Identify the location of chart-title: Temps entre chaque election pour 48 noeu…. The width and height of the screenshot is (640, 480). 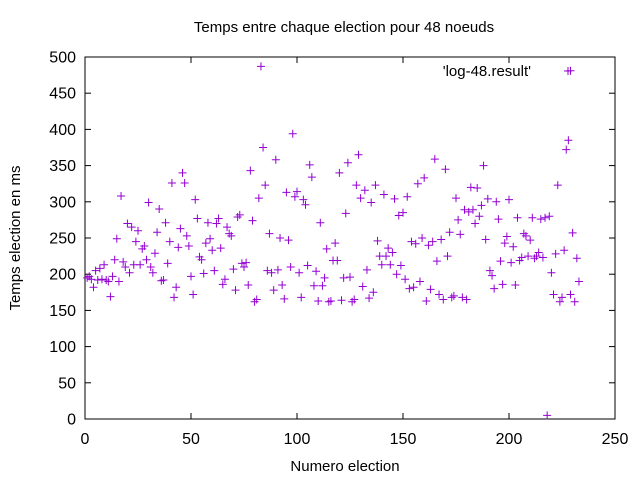
(344, 27).